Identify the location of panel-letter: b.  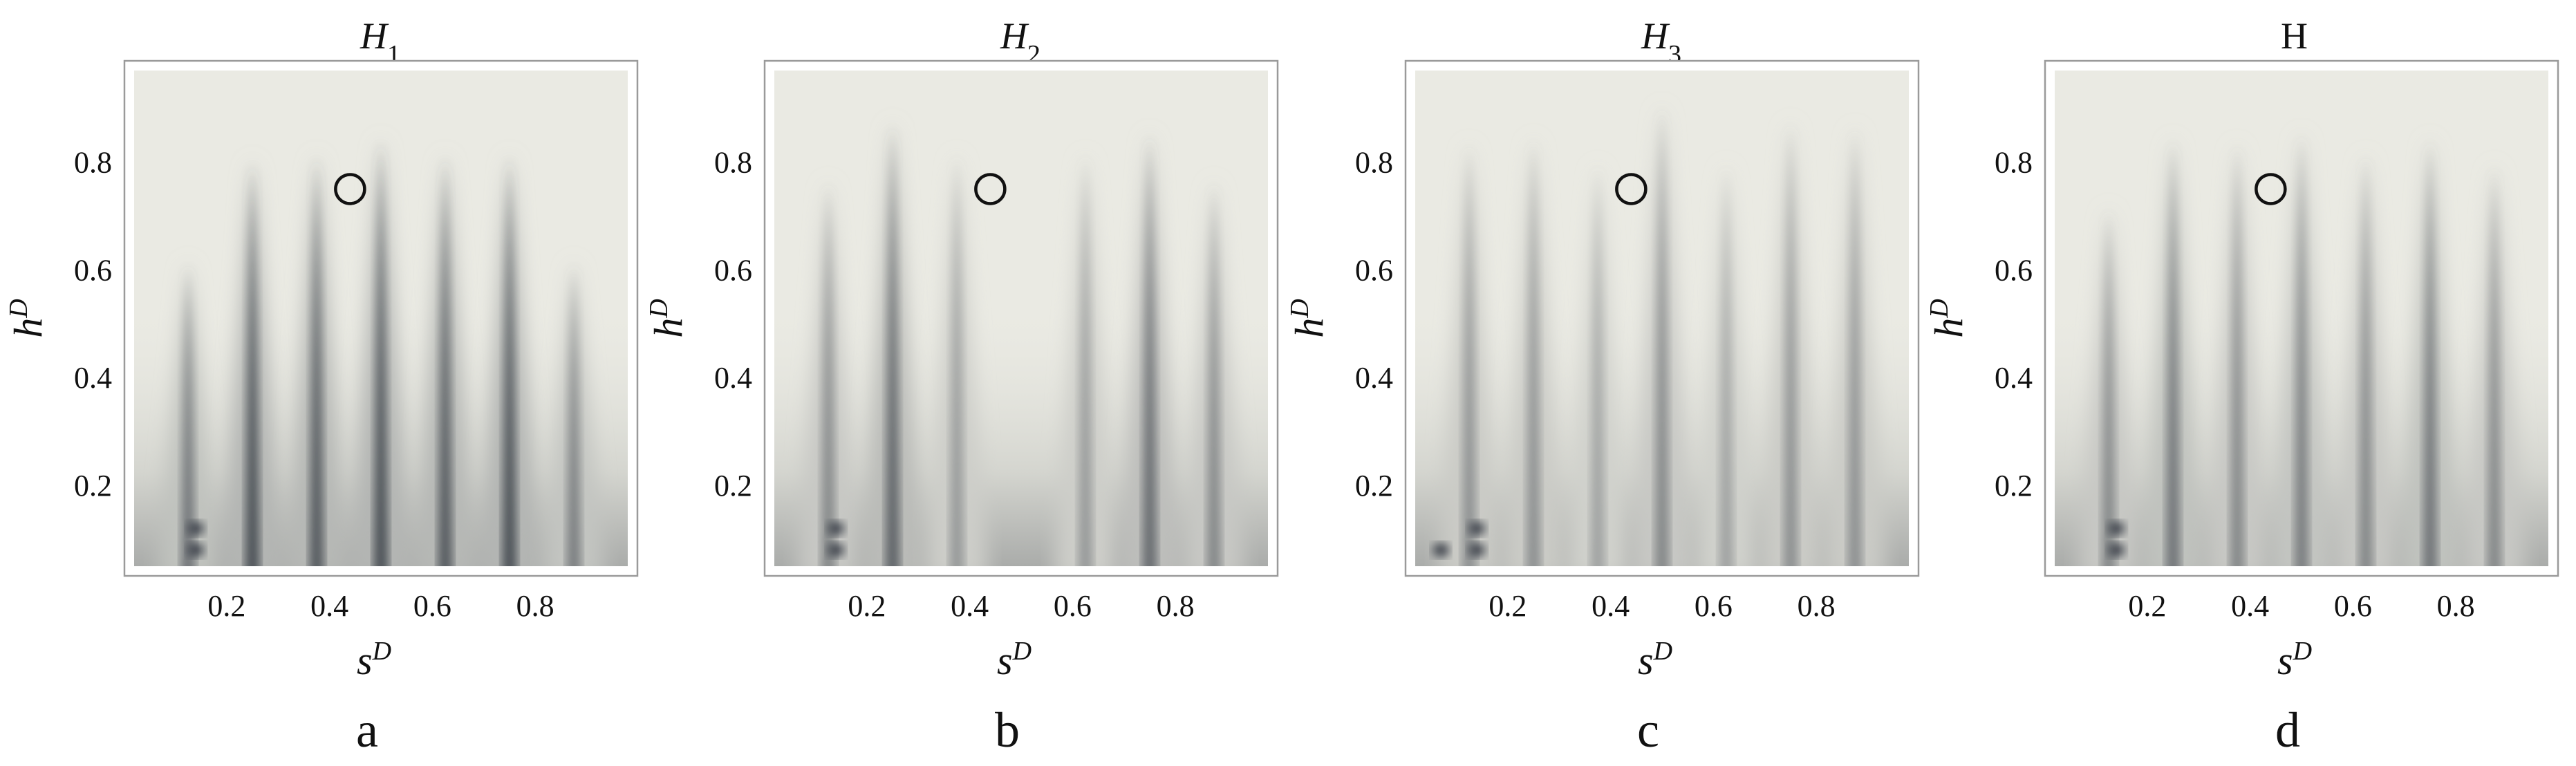
(1007, 730).